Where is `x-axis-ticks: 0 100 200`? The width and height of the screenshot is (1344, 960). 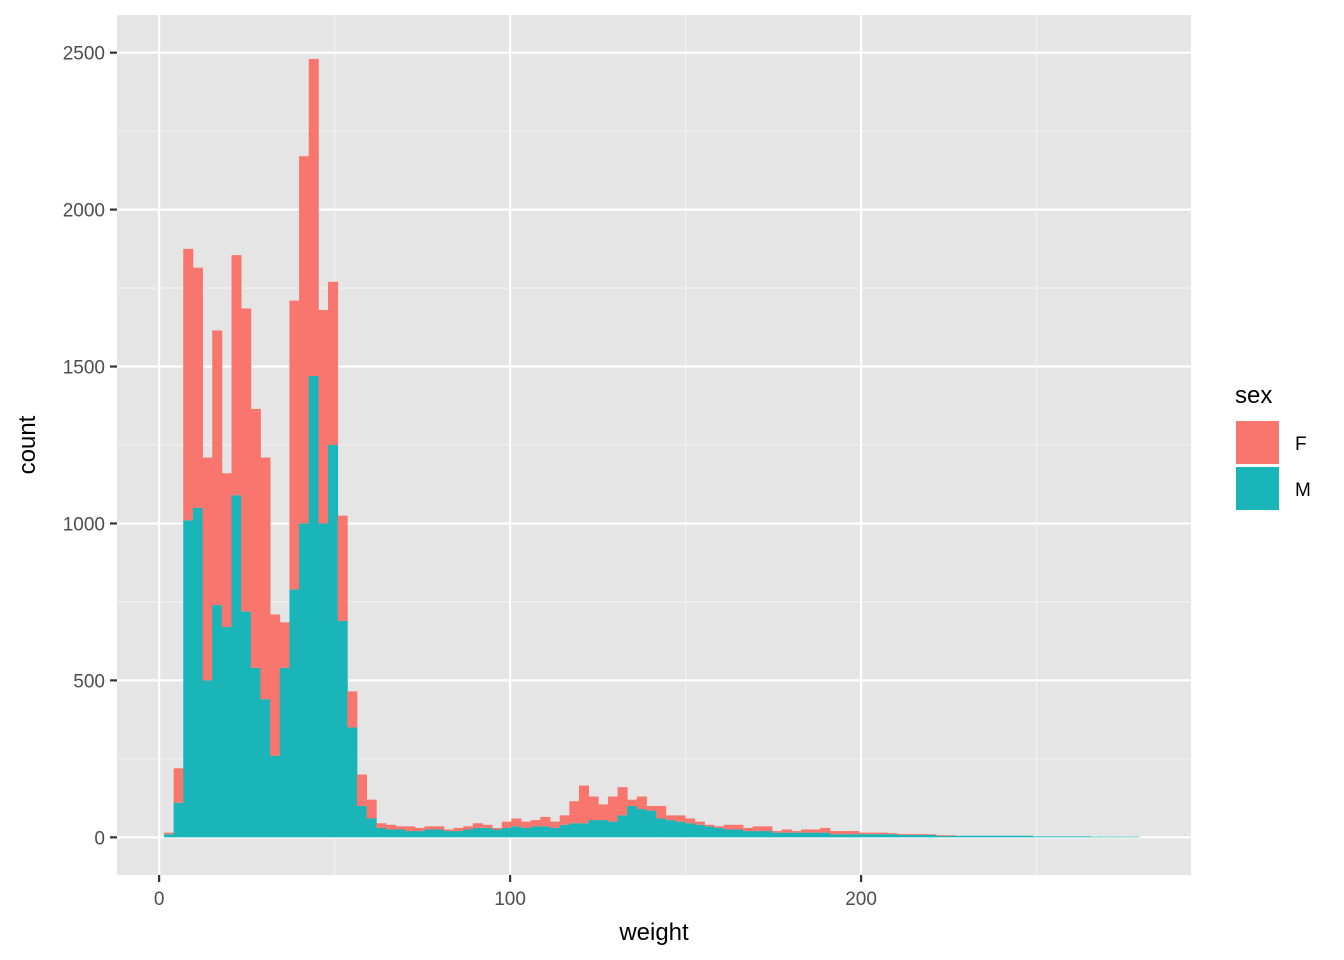 x-axis-ticks: 0 100 200 is located at coordinates (515, 892).